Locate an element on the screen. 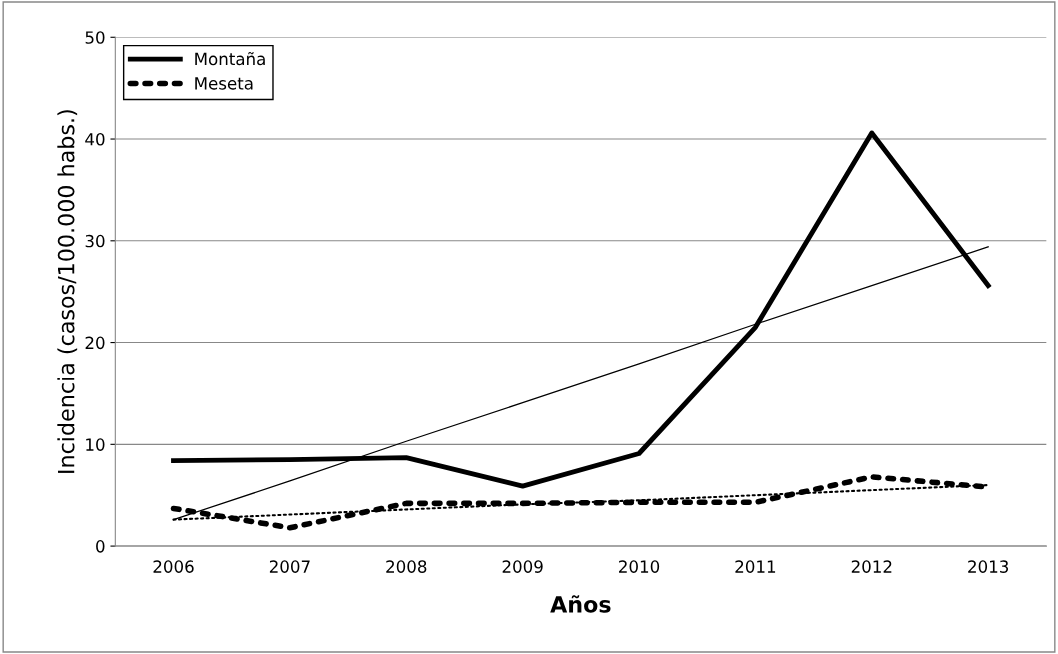  x-tick-label: 2007 is located at coordinates (289, 566).